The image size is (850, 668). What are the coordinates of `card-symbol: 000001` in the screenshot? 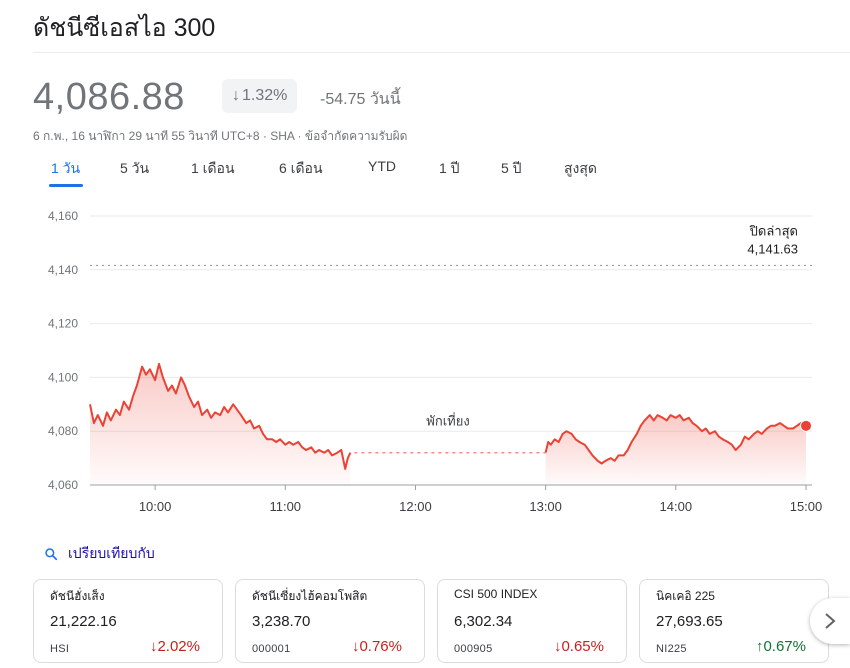 It's located at (271, 649).